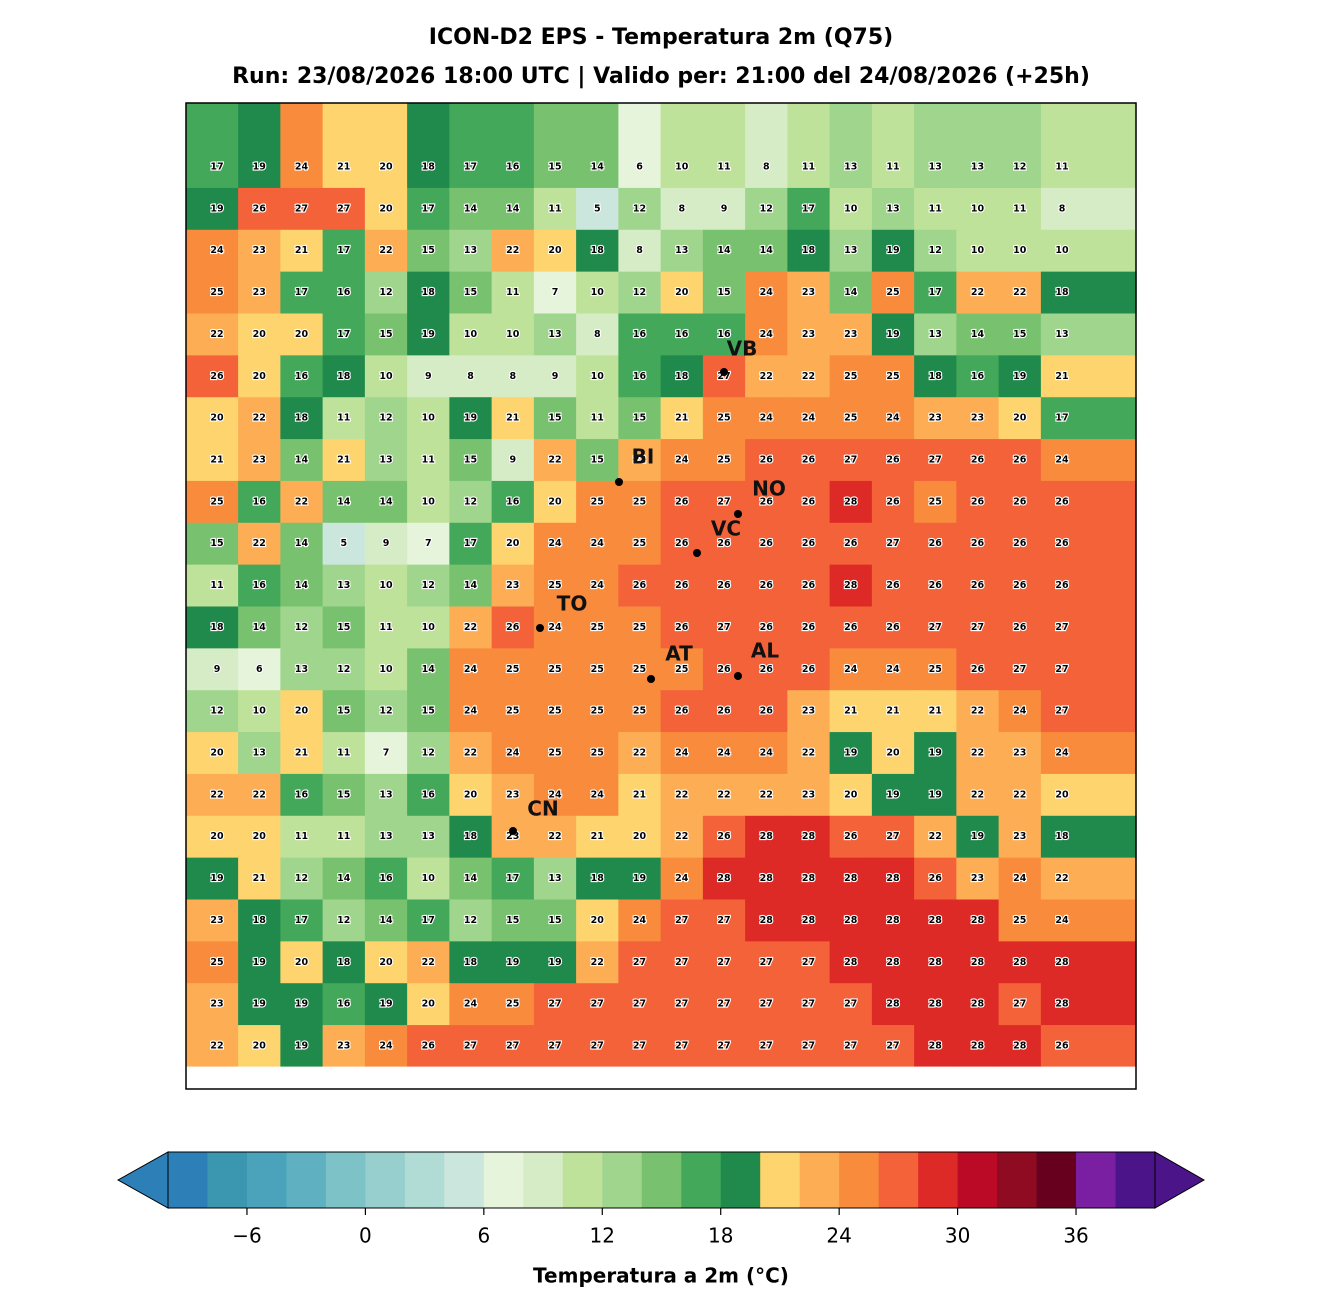  What do you see at coordinates (639, 418) in the screenshot?
I see `cell-value: 15` at bounding box center [639, 418].